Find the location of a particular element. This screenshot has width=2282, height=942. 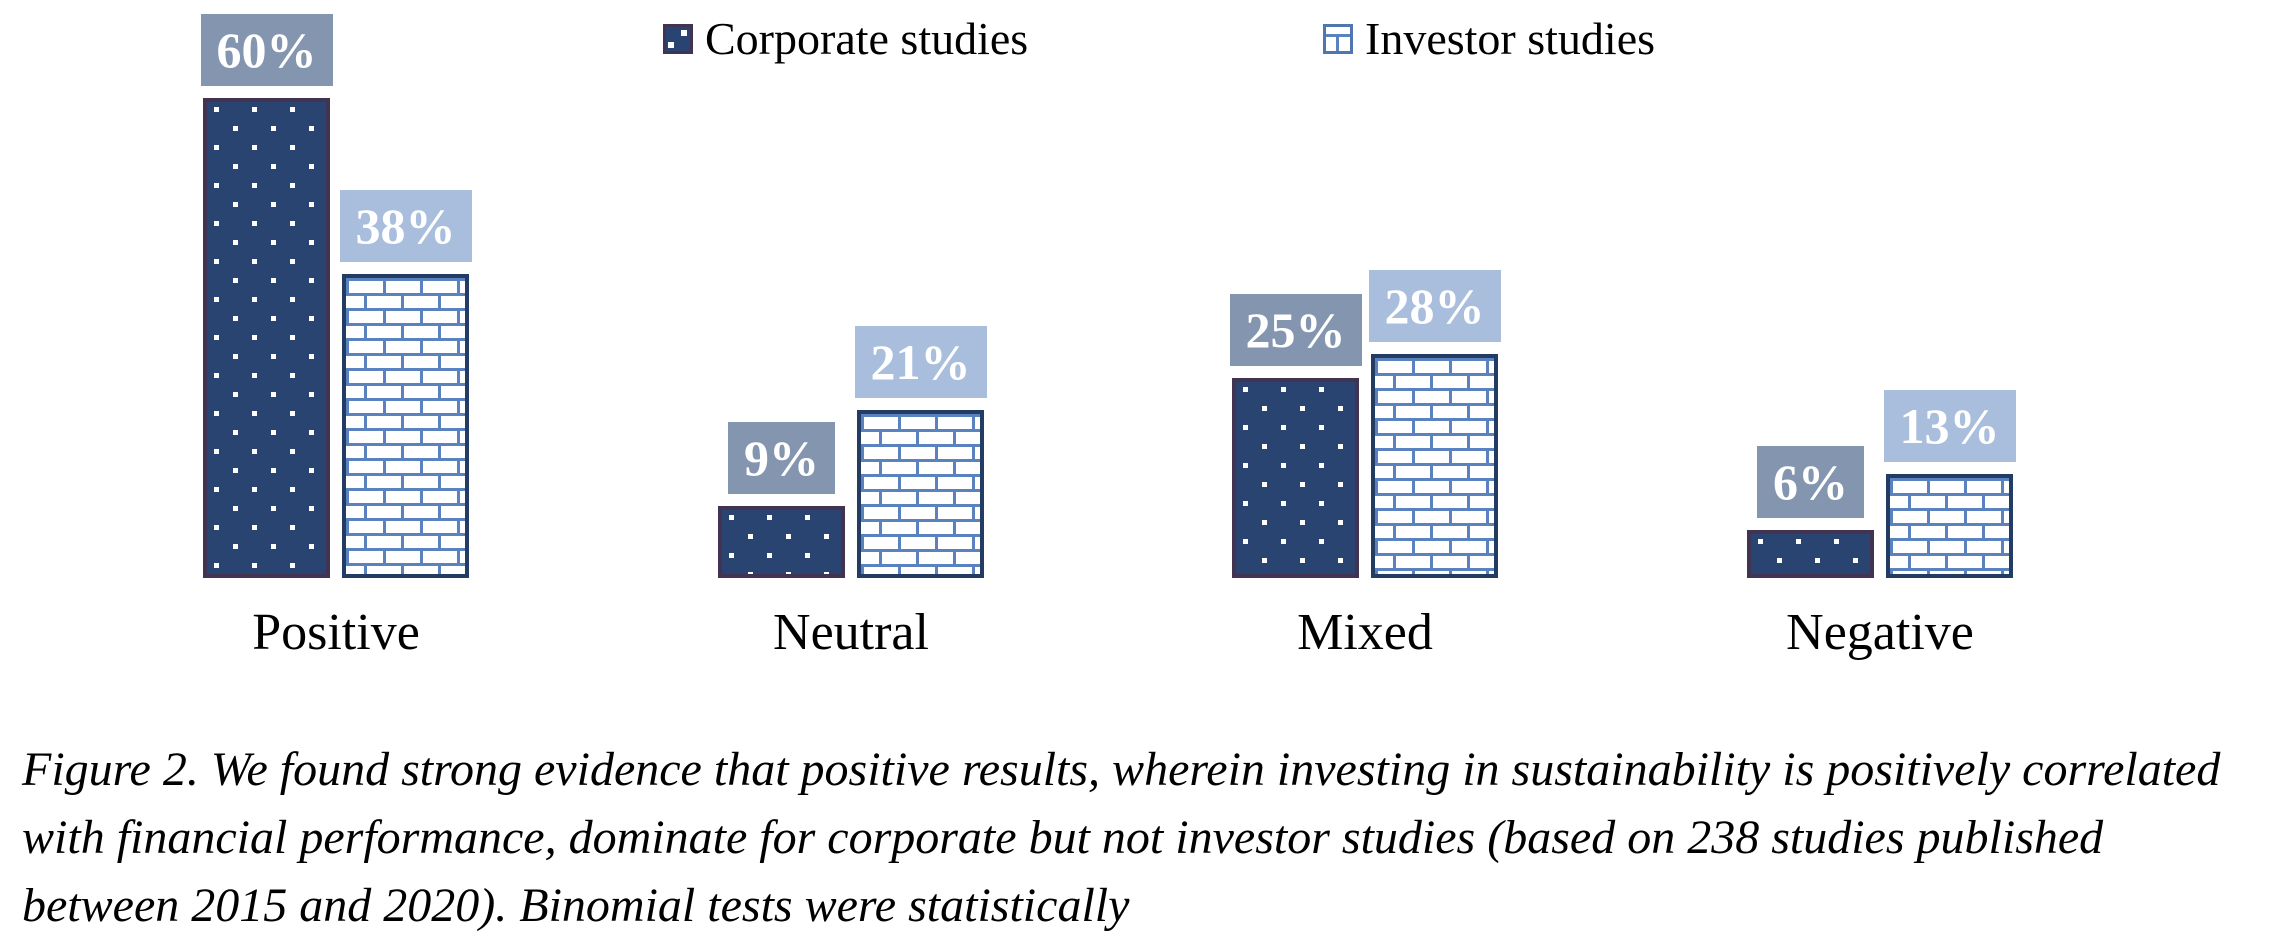

corporate-column: 9% is located at coordinates (781, 500).